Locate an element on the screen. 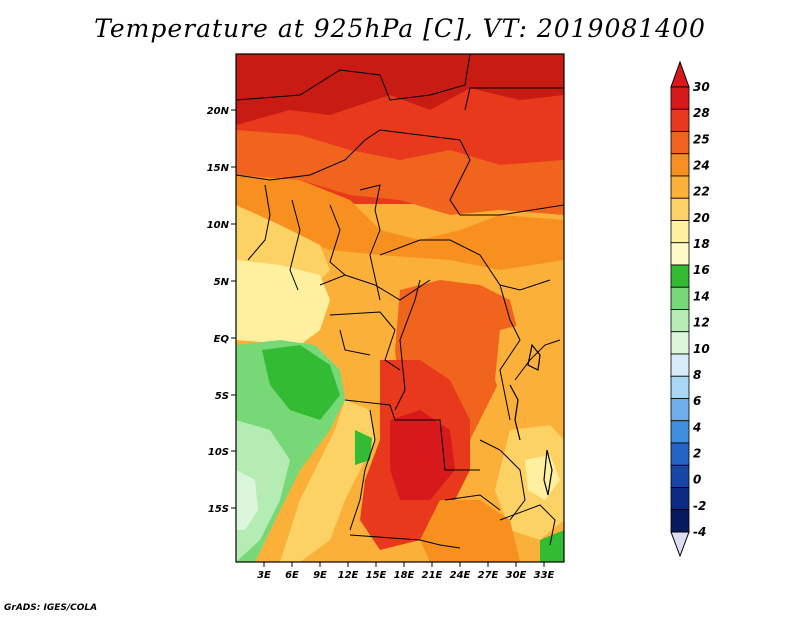  longitude-labels: 3E 6E 9E 12E 15E 18E 21E 24E 27E 30E 33E is located at coordinates (405, 575).